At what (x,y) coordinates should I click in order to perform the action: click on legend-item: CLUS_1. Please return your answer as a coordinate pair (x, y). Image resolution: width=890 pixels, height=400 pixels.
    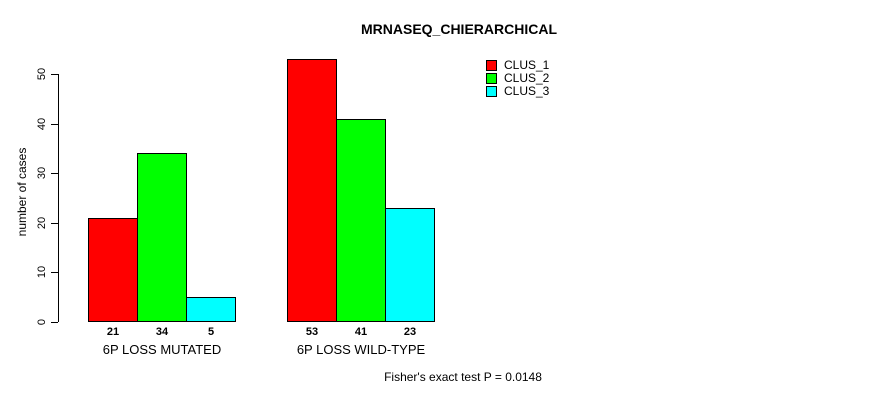
    Looking at the image, I should click on (518, 65).